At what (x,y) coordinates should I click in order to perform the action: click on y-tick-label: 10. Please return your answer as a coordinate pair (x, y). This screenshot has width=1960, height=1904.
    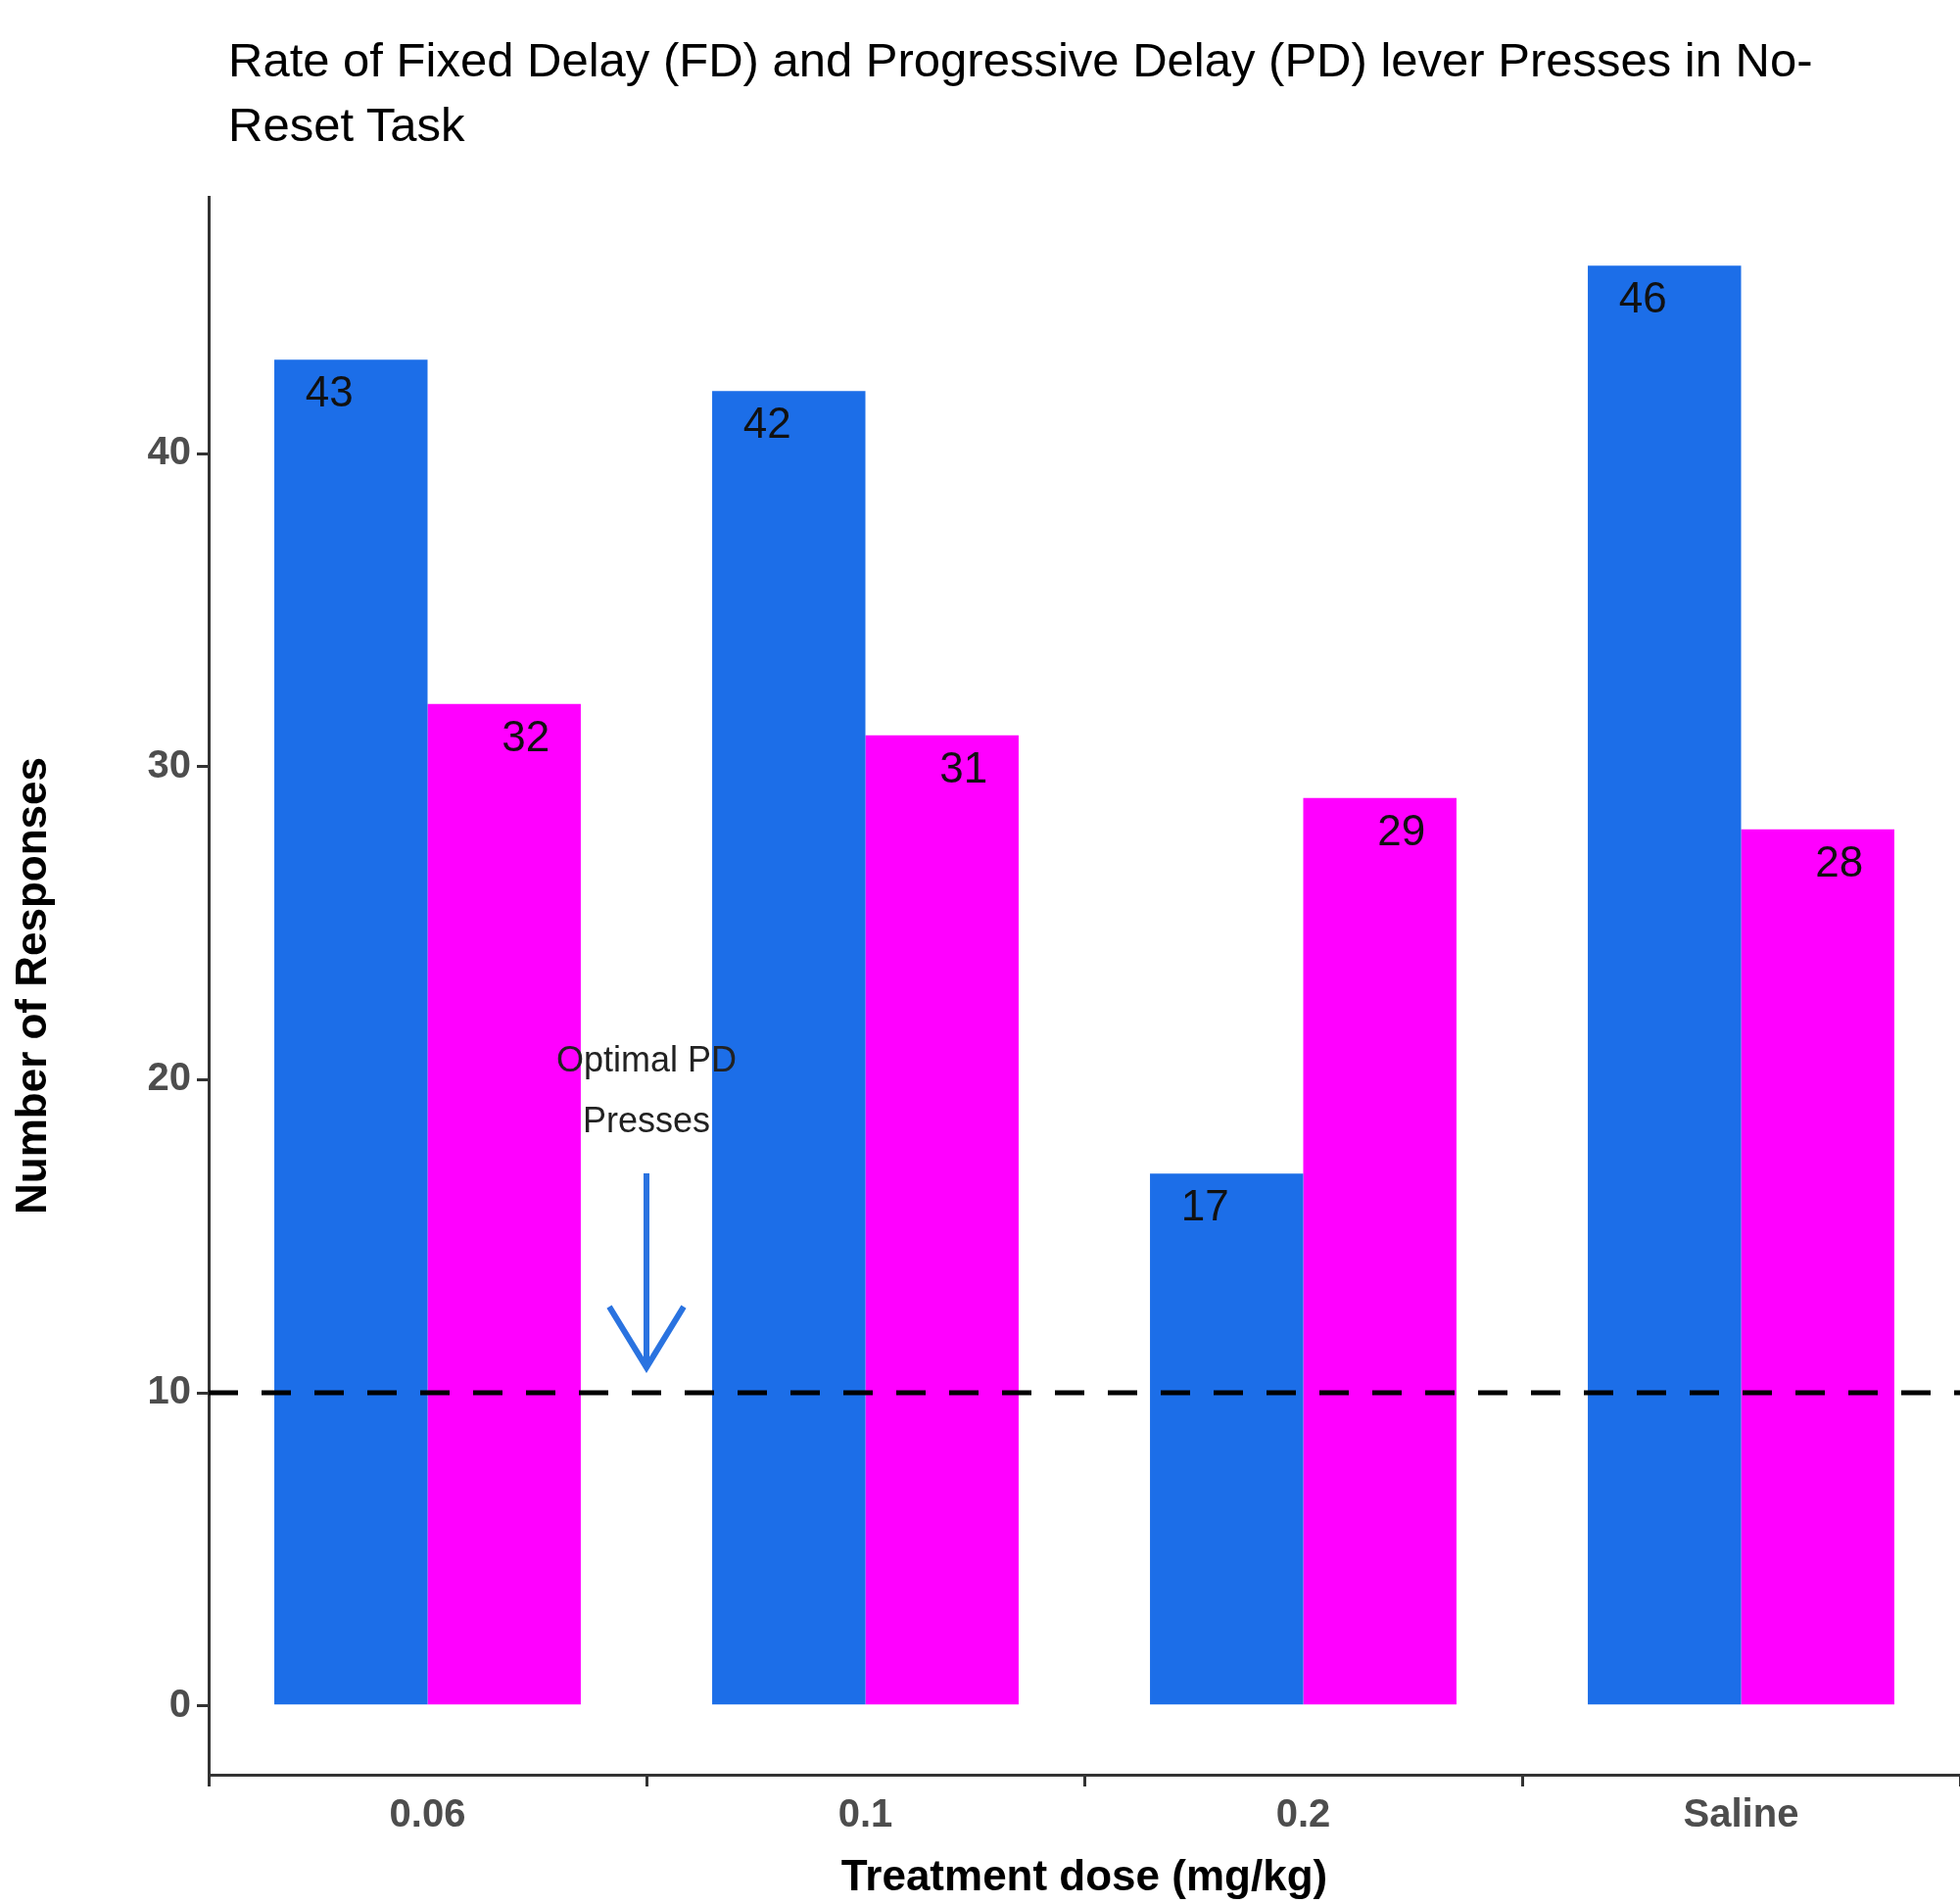
    Looking at the image, I should click on (169, 1390).